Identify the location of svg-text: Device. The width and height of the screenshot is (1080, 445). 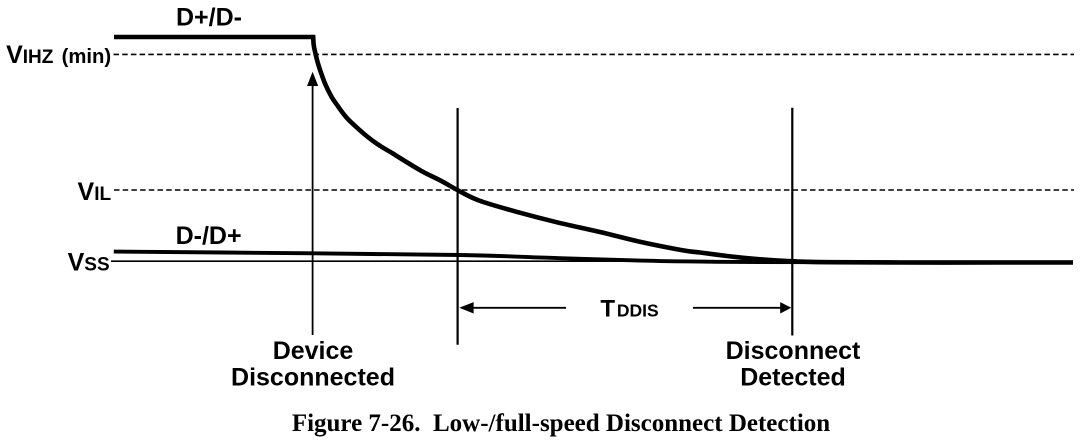
(313, 351).